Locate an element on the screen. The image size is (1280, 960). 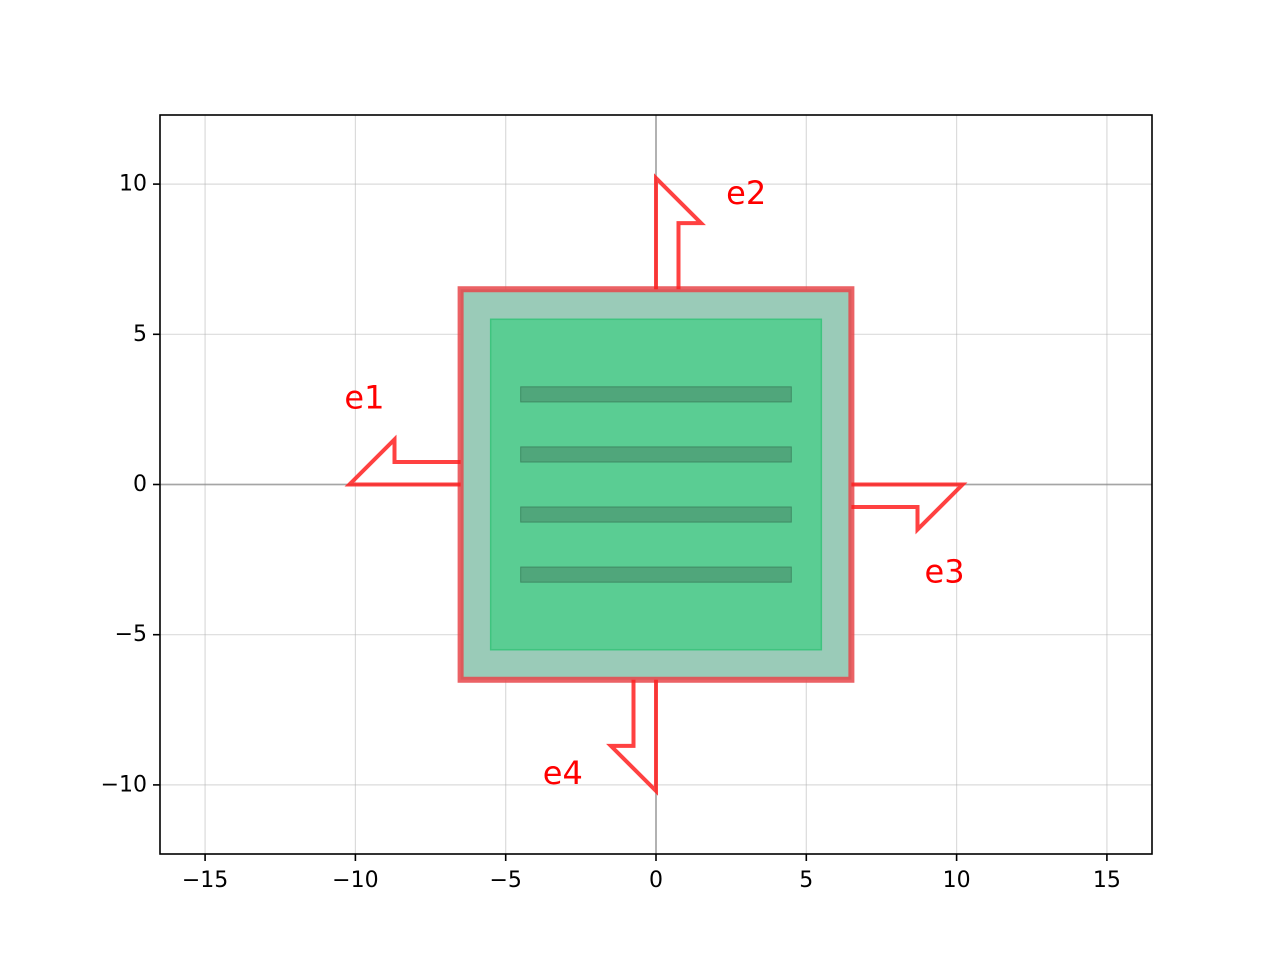
component-shapes is located at coordinates (656, 484).